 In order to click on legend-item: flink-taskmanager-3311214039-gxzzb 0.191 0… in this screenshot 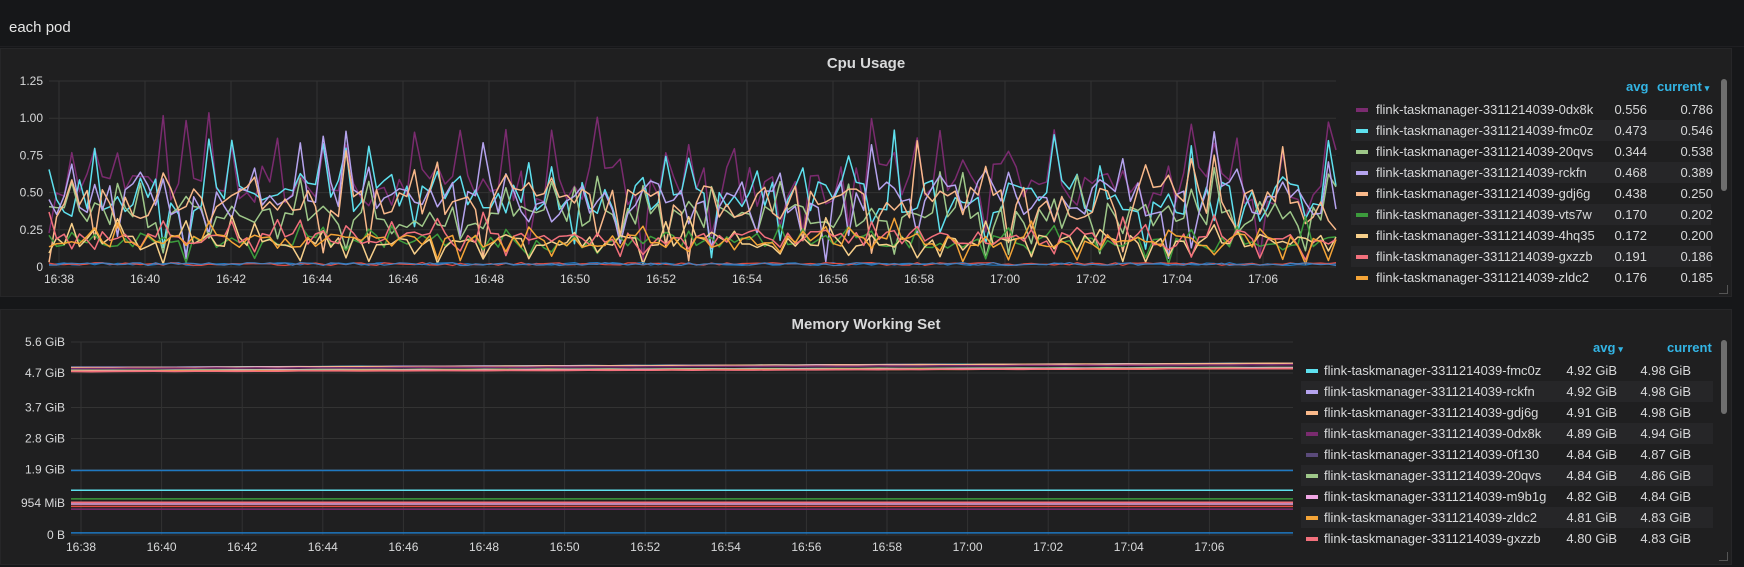, I will do `click(1532, 256)`.